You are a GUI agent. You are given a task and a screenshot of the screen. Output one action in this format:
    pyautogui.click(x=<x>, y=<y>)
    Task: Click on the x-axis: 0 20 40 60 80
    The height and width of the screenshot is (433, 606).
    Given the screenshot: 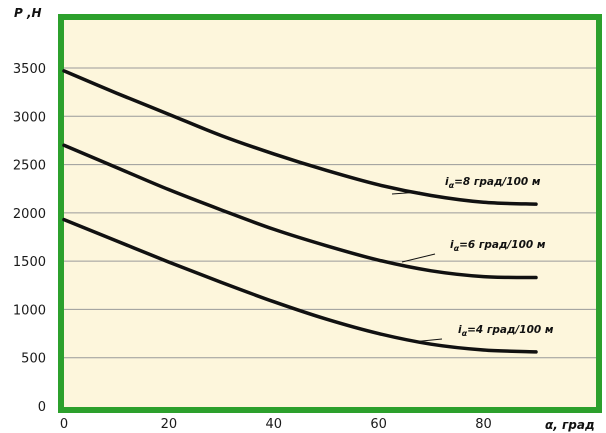 What is the action you would take?
    pyautogui.click(x=276, y=424)
    